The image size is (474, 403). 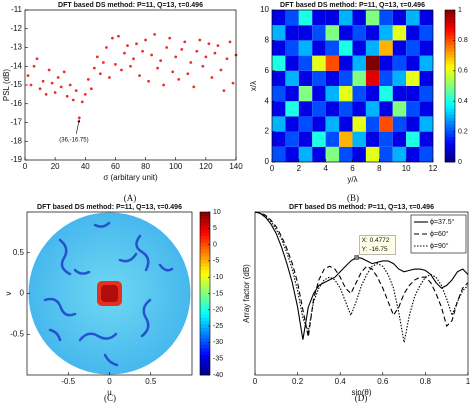 I want to click on x-tick-label: 120, so click(x=206, y=166).